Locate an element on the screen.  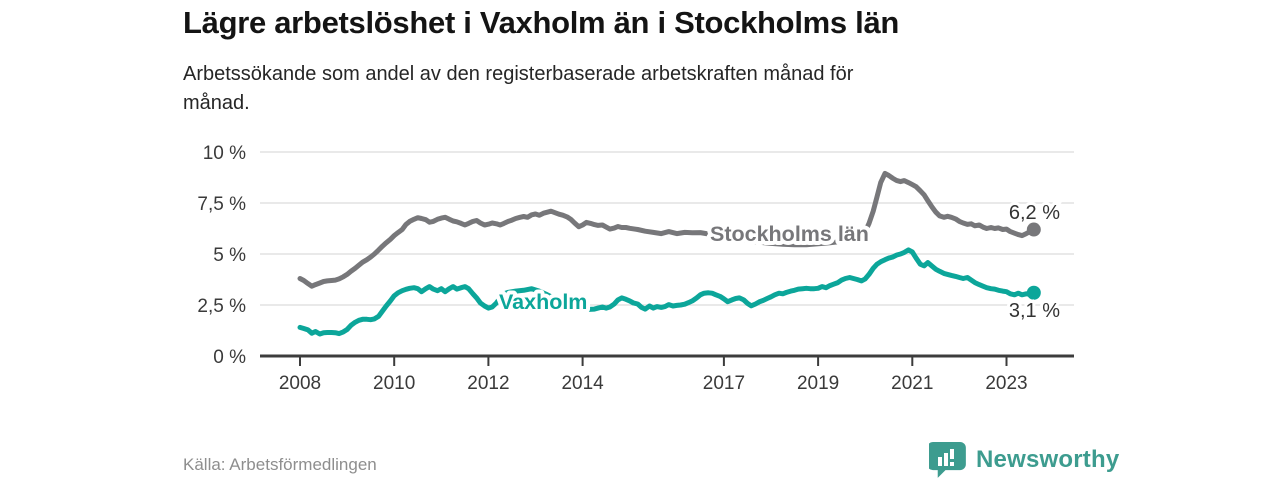
end-value-label-stockholm: 6,2 % is located at coordinates (1034, 213).